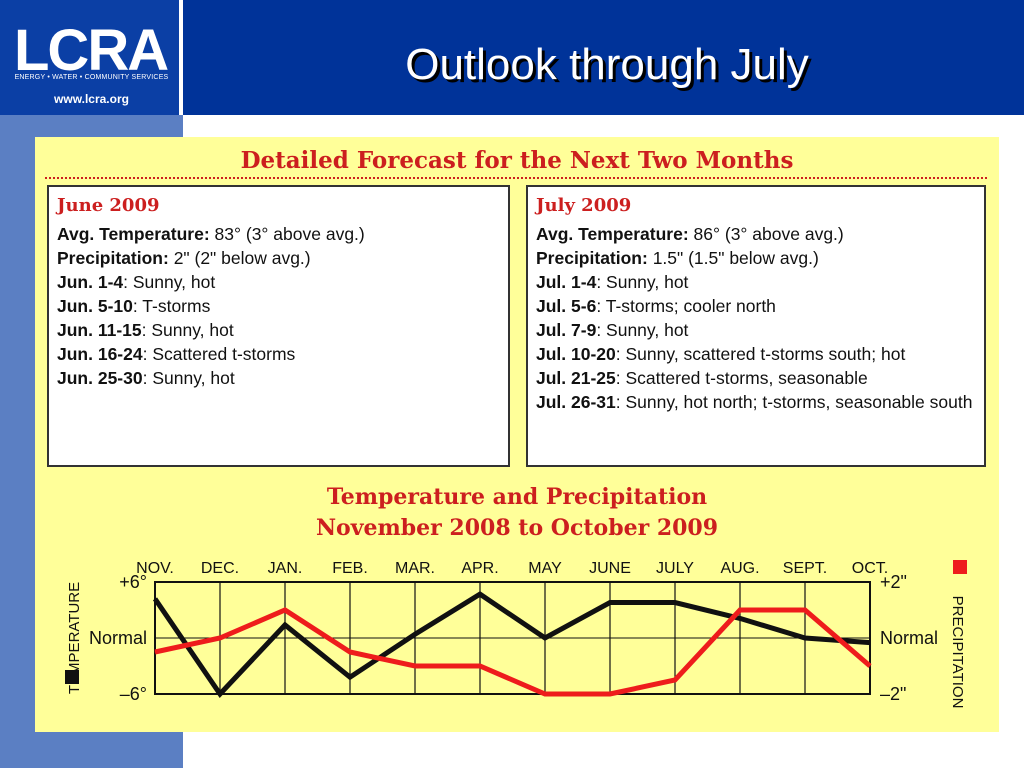 The width and height of the screenshot is (1024, 768). Describe the element at coordinates (760, 354) in the screenshot. I see `forecast-line-text: : Sunny, scattered t-storms south; hot` at that location.